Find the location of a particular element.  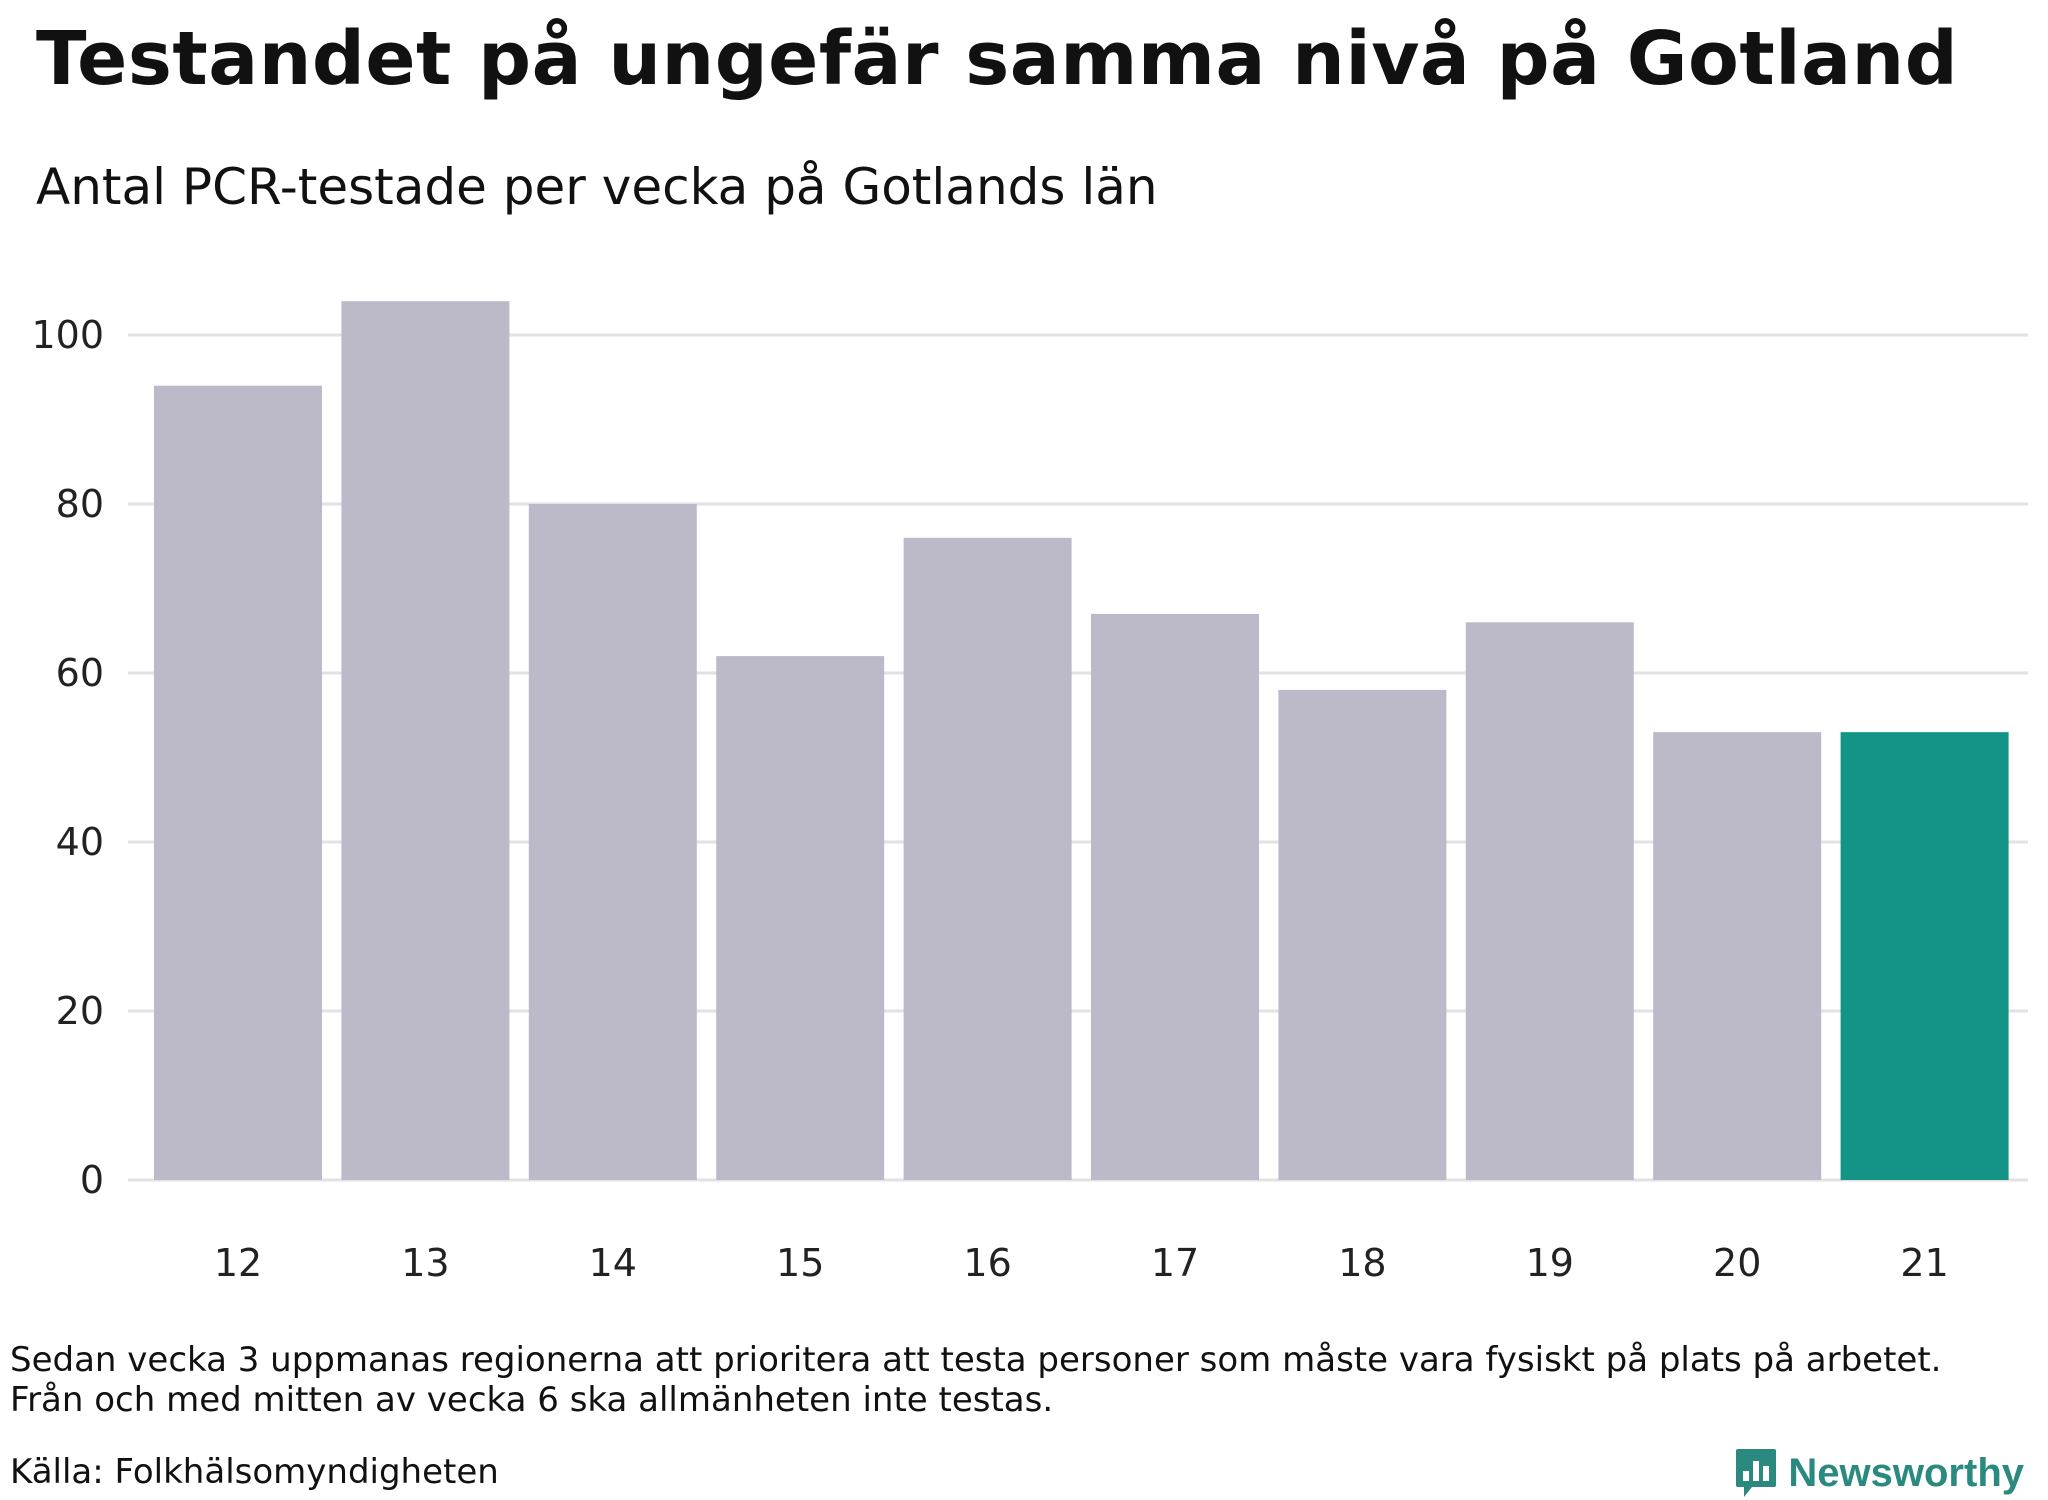

brand-name: Newsworthy is located at coordinates (1906, 1472).